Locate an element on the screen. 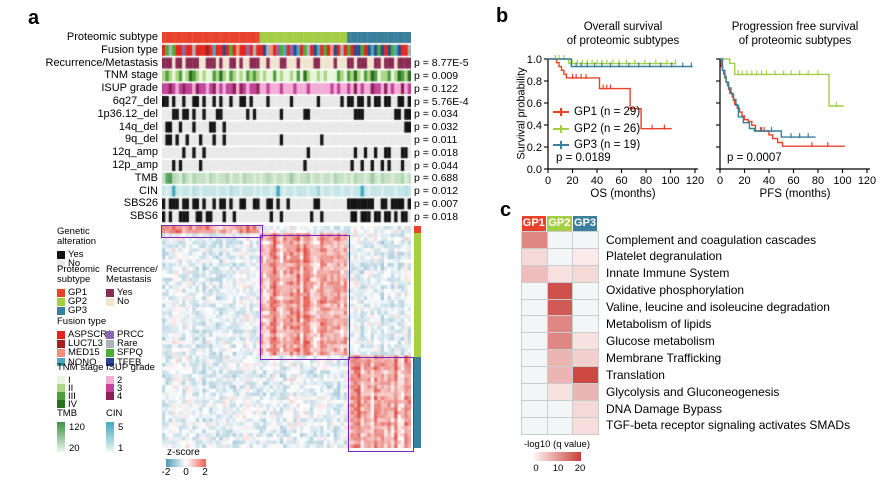  tfeb-swatch is located at coordinates (110, 362).